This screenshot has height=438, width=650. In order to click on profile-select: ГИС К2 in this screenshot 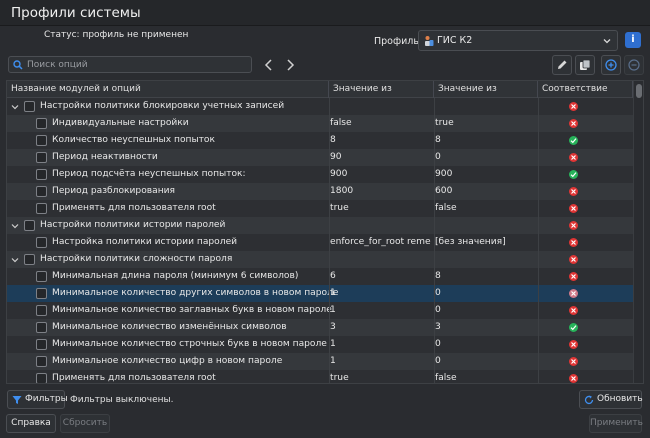, I will do `click(518, 40)`.